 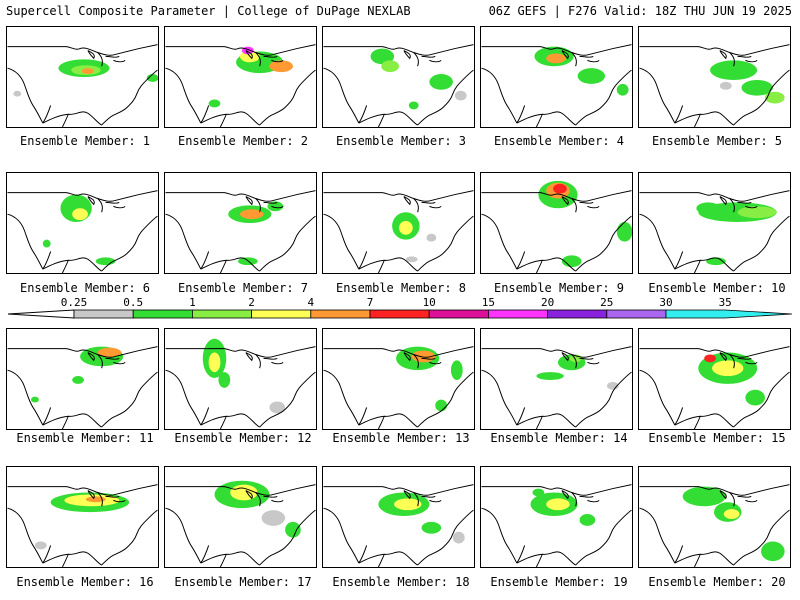 I want to click on ensemble-member-3-map, so click(x=398, y=77).